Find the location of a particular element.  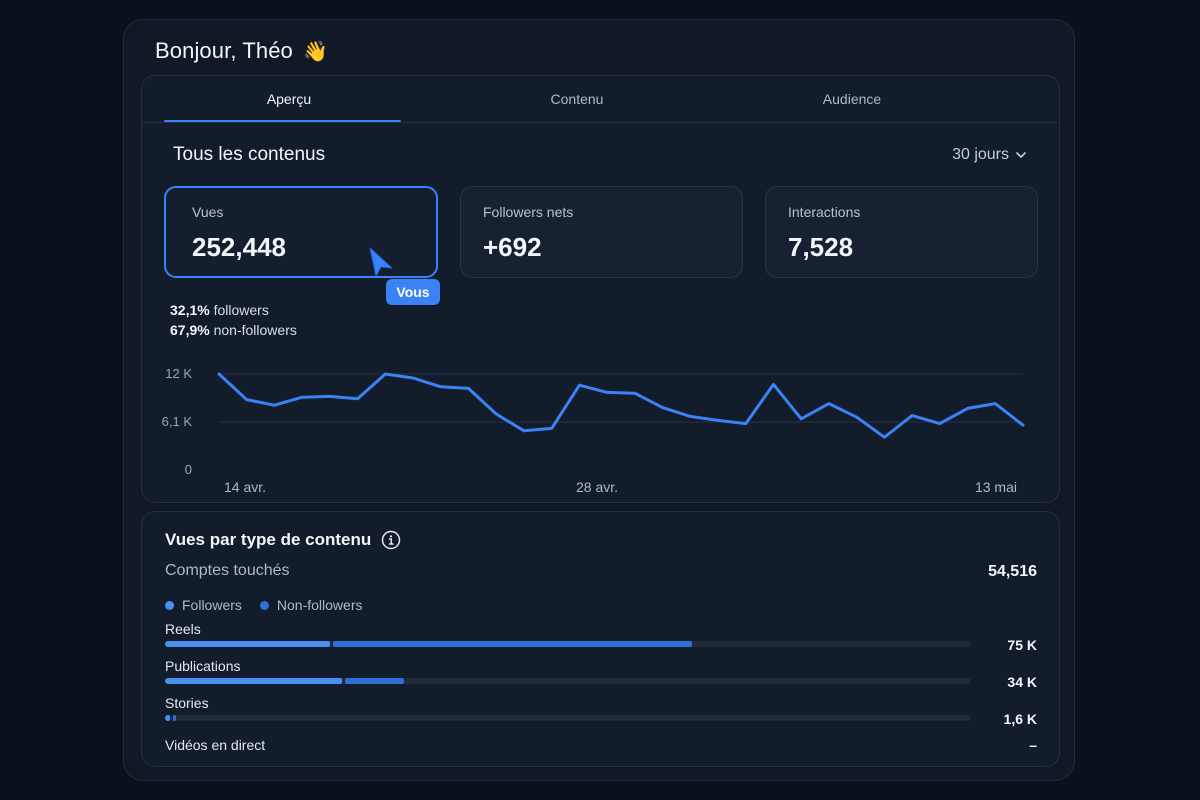

metric-label: Followers nets is located at coordinates (528, 212).